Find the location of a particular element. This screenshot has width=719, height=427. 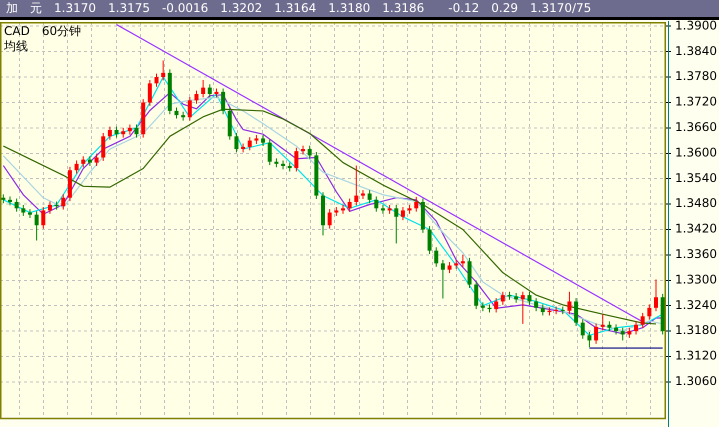

y-tick-label: 1.3720 is located at coordinates (696, 101).